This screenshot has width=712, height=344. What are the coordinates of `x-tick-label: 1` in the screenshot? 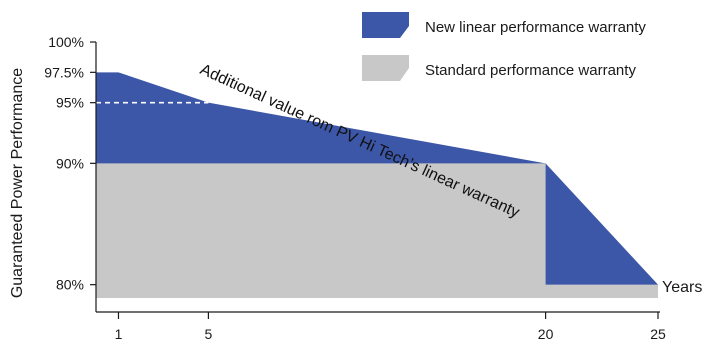 It's located at (119, 334).